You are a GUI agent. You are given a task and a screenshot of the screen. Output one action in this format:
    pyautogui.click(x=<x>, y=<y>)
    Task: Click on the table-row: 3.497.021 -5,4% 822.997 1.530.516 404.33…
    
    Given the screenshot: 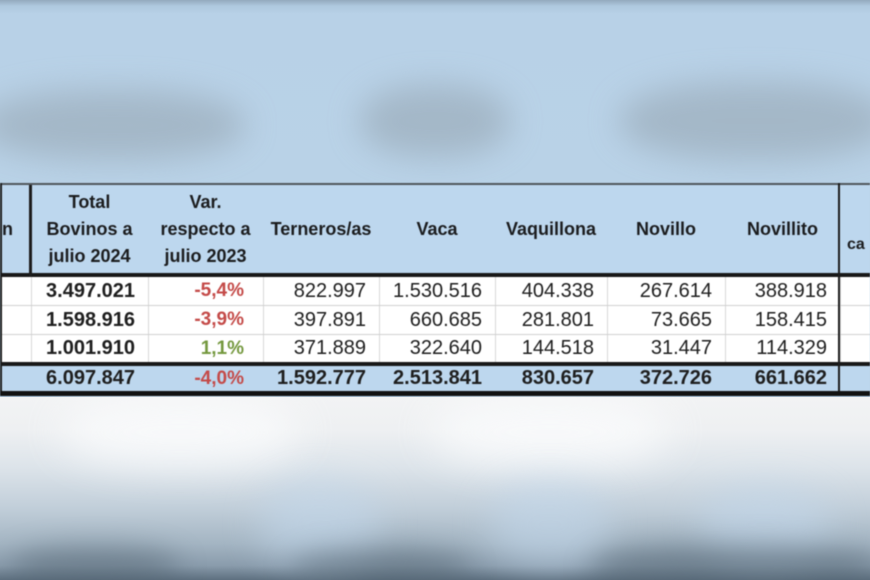 What is the action you would take?
    pyautogui.click(x=435, y=291)
    